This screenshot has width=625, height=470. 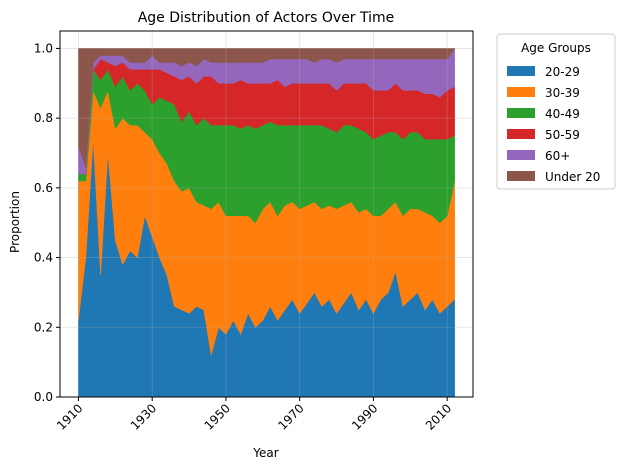 I want to click on y-tick-label: 0.6, so click(x=43, y=188).